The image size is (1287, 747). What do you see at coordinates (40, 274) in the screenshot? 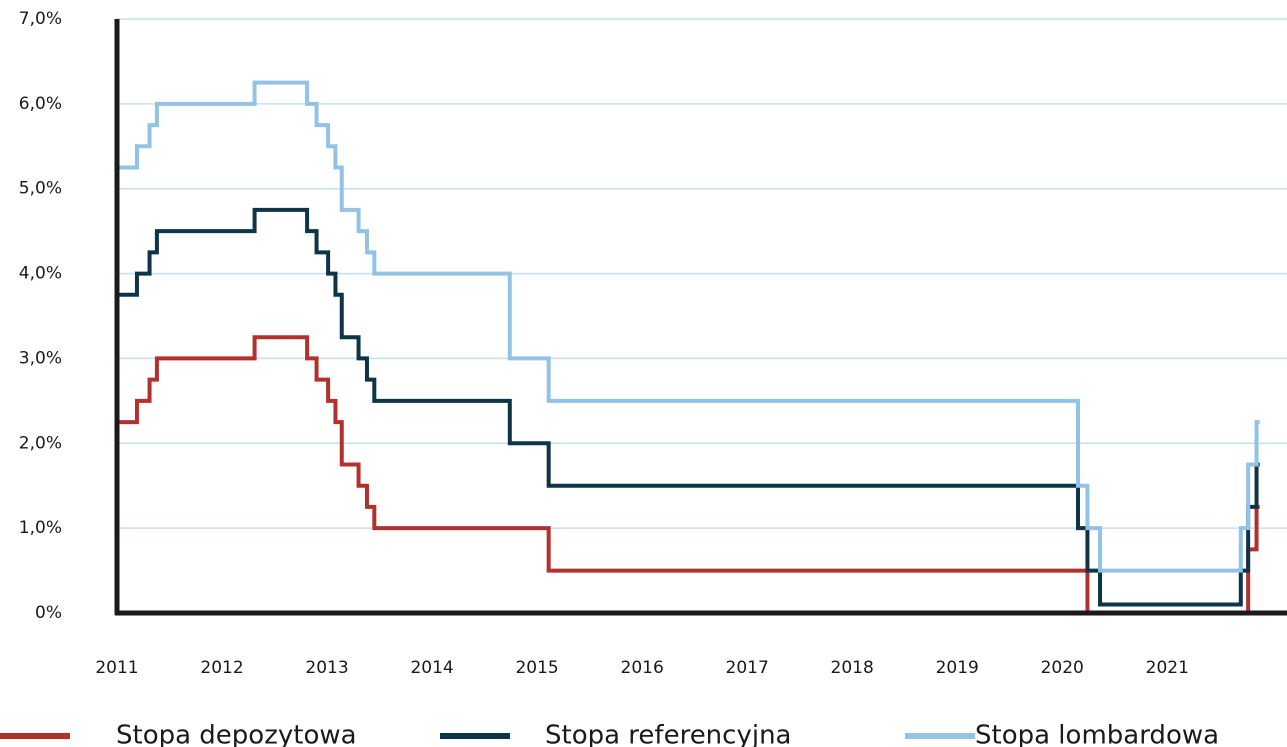
I see `y-tick-label: 4,0%` at bounding box center [40, 274].